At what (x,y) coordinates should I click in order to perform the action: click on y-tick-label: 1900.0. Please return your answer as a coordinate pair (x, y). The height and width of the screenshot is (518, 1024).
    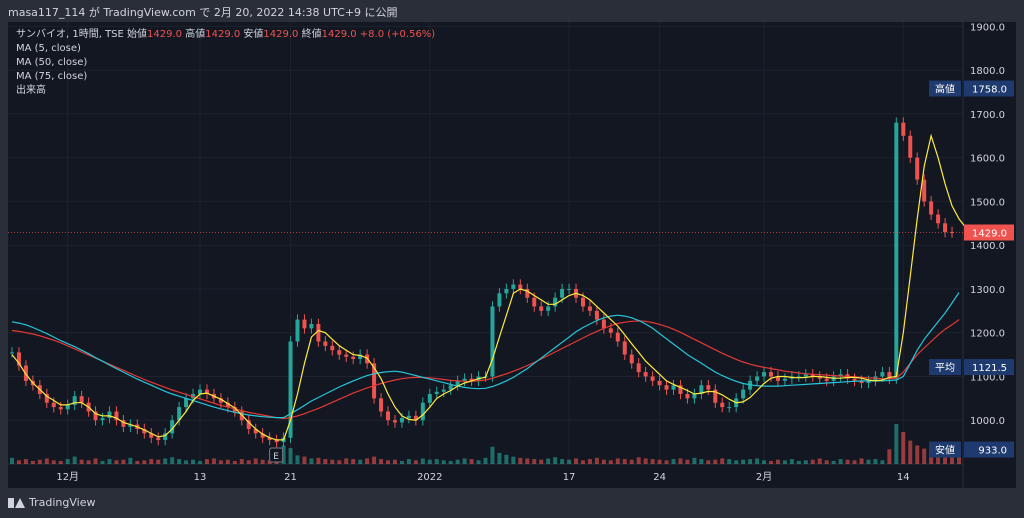
    Looking at the image, I should click on (987, 27).